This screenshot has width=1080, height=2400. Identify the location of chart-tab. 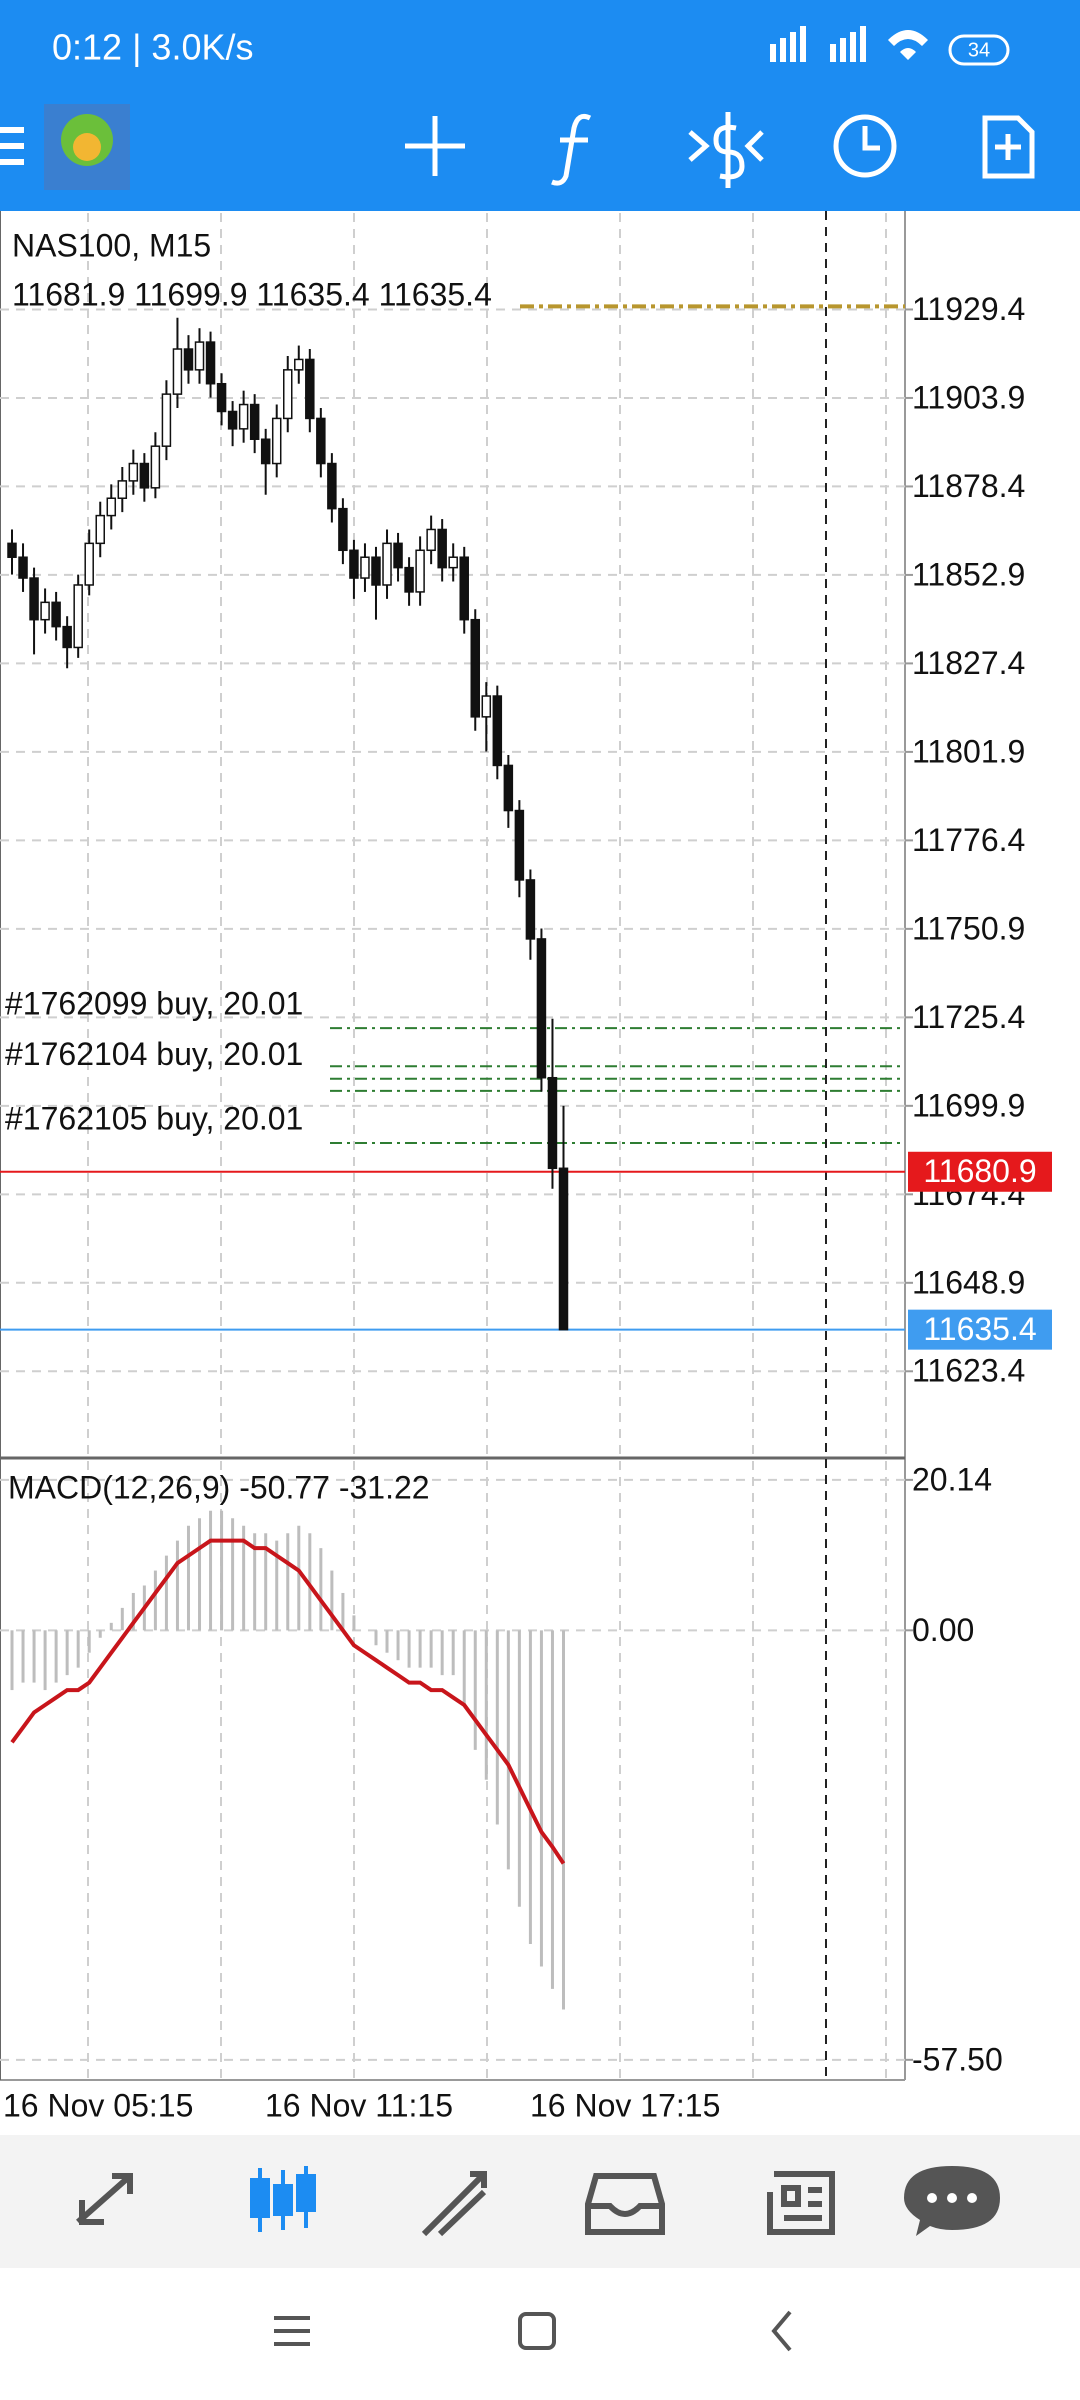
(283, 2199).